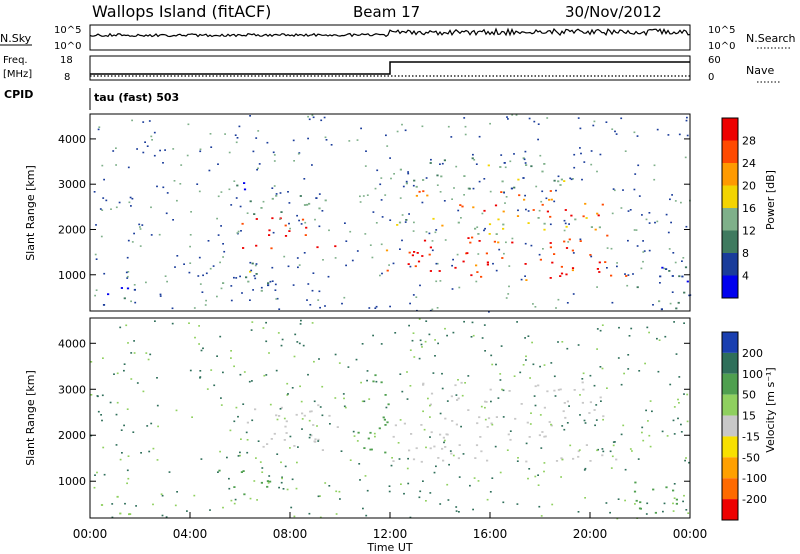  Describe the element at coordinates (714, 60) in the screenshot. I see `nave-tick-top: 60` at that location.